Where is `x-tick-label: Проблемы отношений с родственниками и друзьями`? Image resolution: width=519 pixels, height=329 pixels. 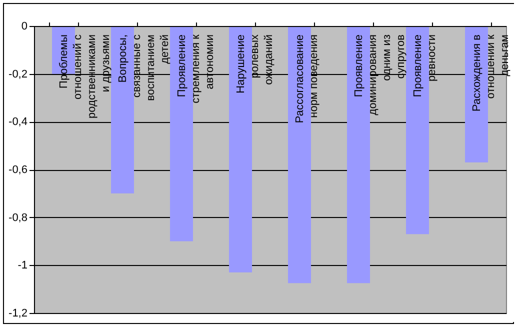 x-tick-label: Проблемы отношений с родственниками и друзьями is located at coordinates (85, 76).